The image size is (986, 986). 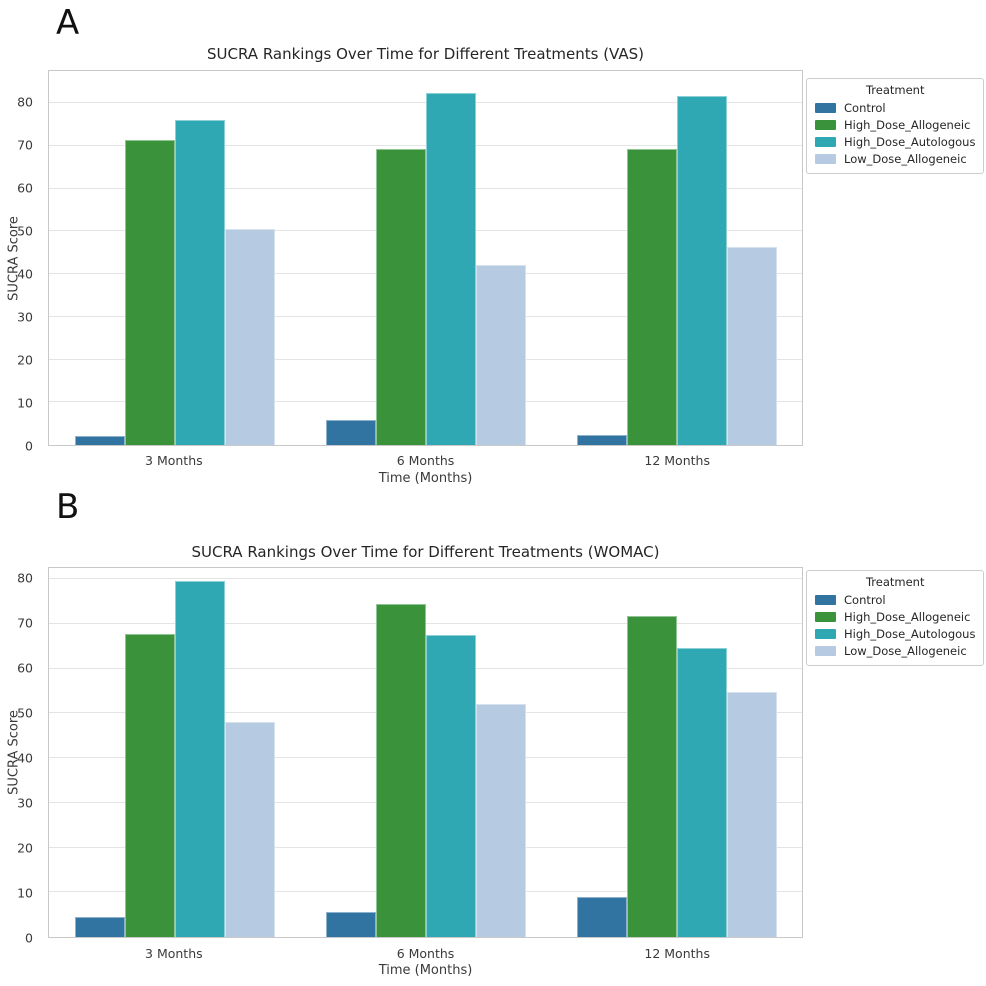 I want to click on panel-label-a: A, so click(x=68, y=23).